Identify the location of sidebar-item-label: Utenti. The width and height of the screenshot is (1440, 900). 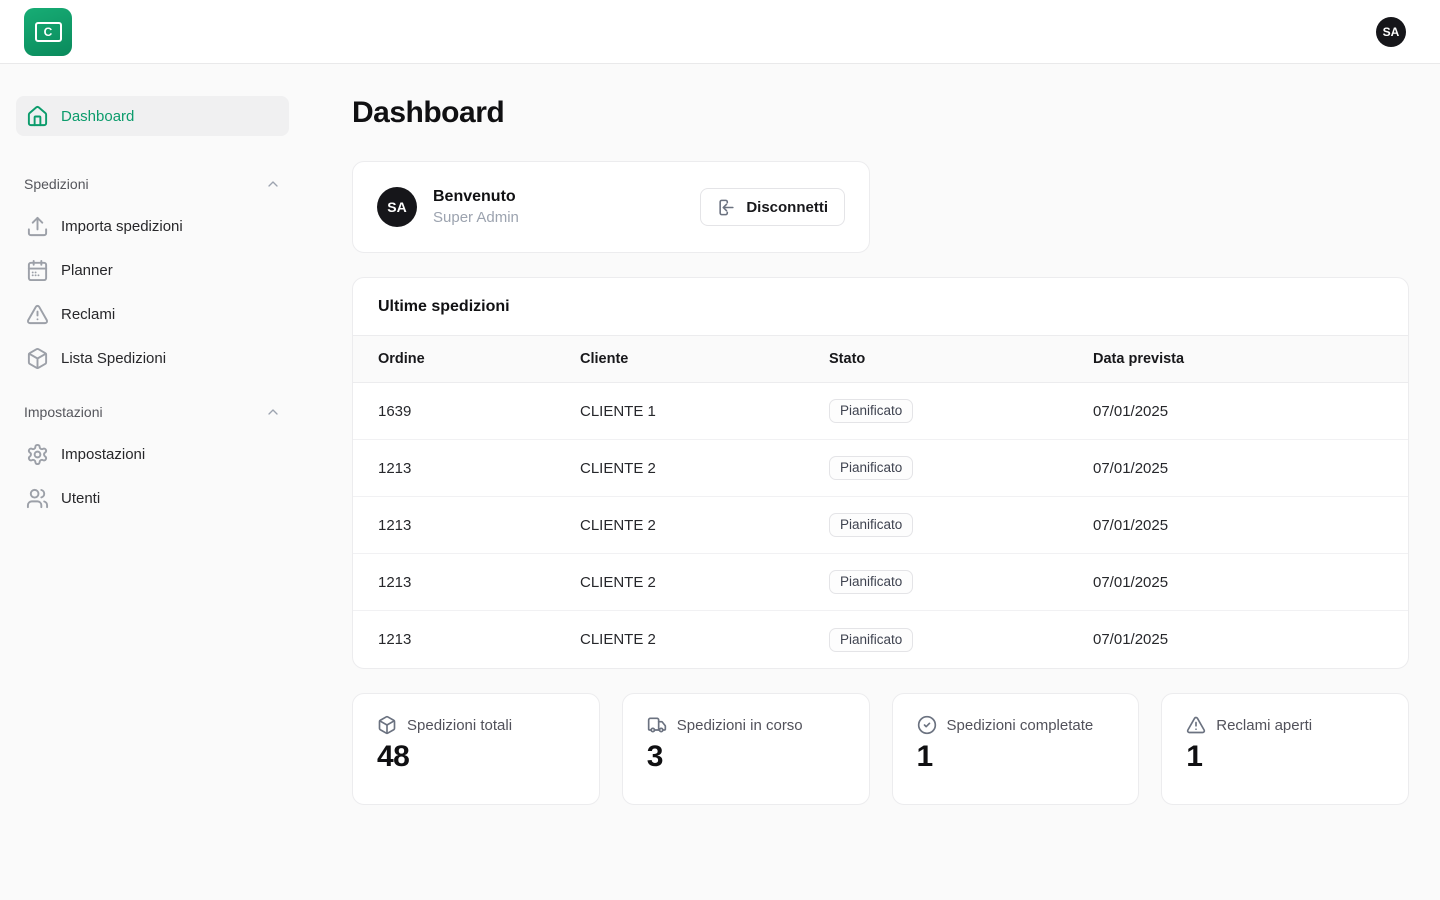
(81, 498).